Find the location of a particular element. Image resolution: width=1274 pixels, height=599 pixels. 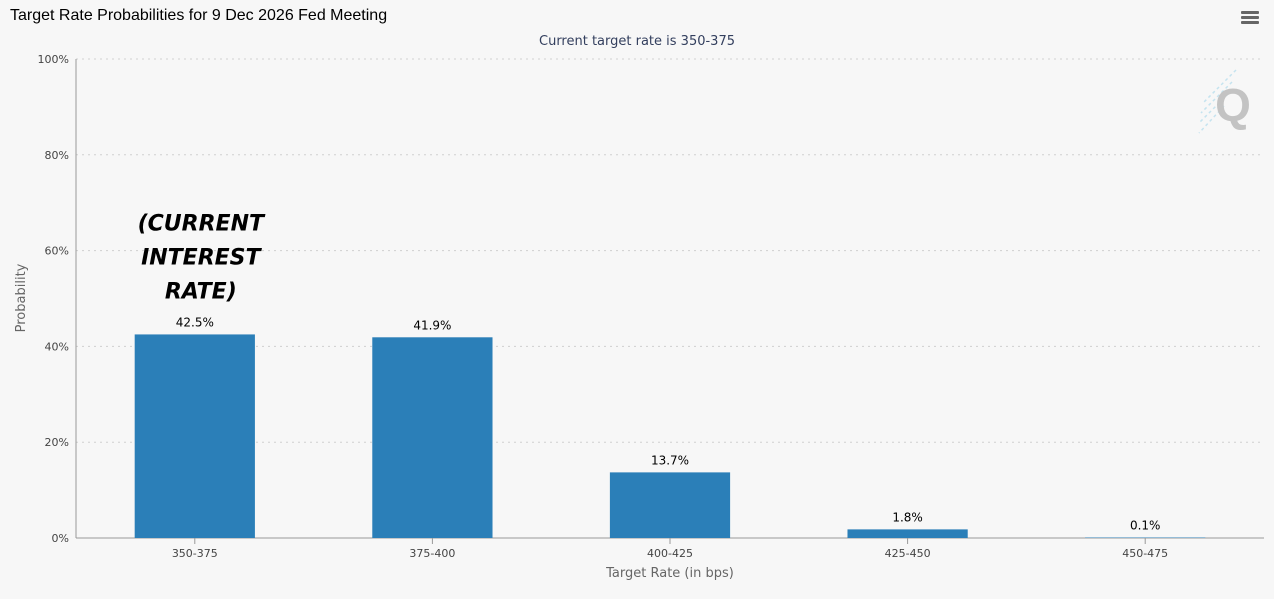

data-label-375-400: 41.9% is located at coordinates (432, 325).